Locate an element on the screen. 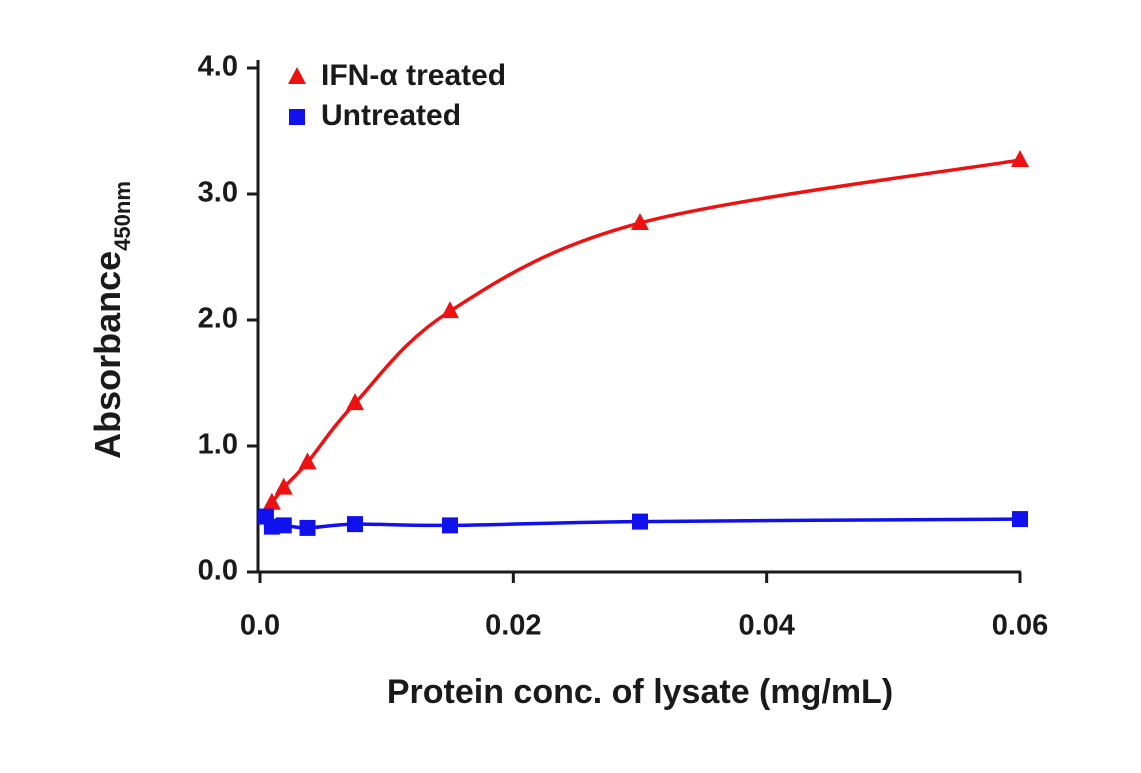 The width and height of the screenshot is (1141, 773). legend-label: Untreated is located at coordinates (391, 115).